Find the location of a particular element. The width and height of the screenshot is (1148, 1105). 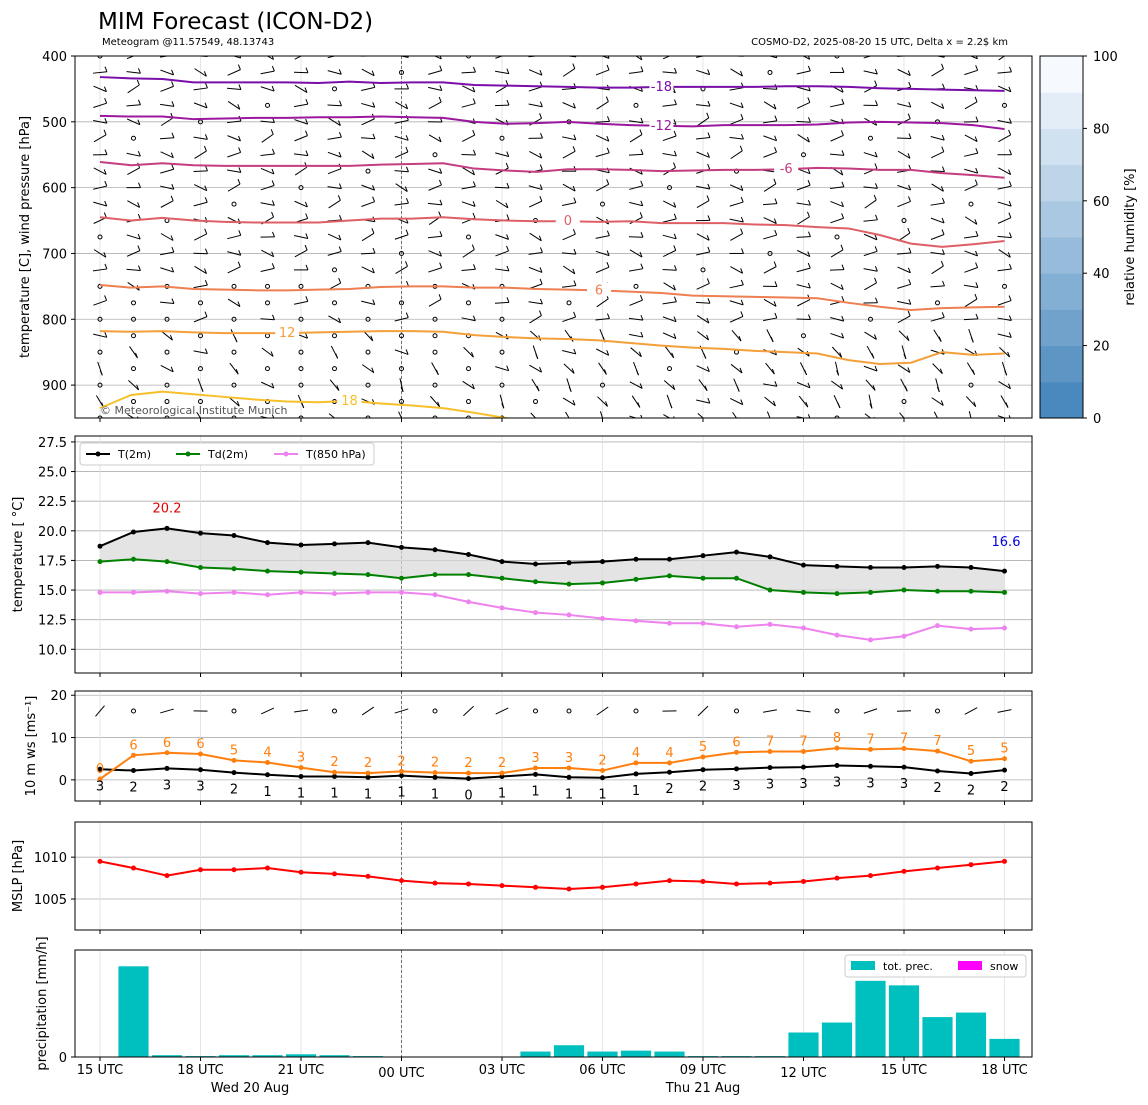

copyright-text: © Meteorological Institute Munich is located at coordinates (193, 410).